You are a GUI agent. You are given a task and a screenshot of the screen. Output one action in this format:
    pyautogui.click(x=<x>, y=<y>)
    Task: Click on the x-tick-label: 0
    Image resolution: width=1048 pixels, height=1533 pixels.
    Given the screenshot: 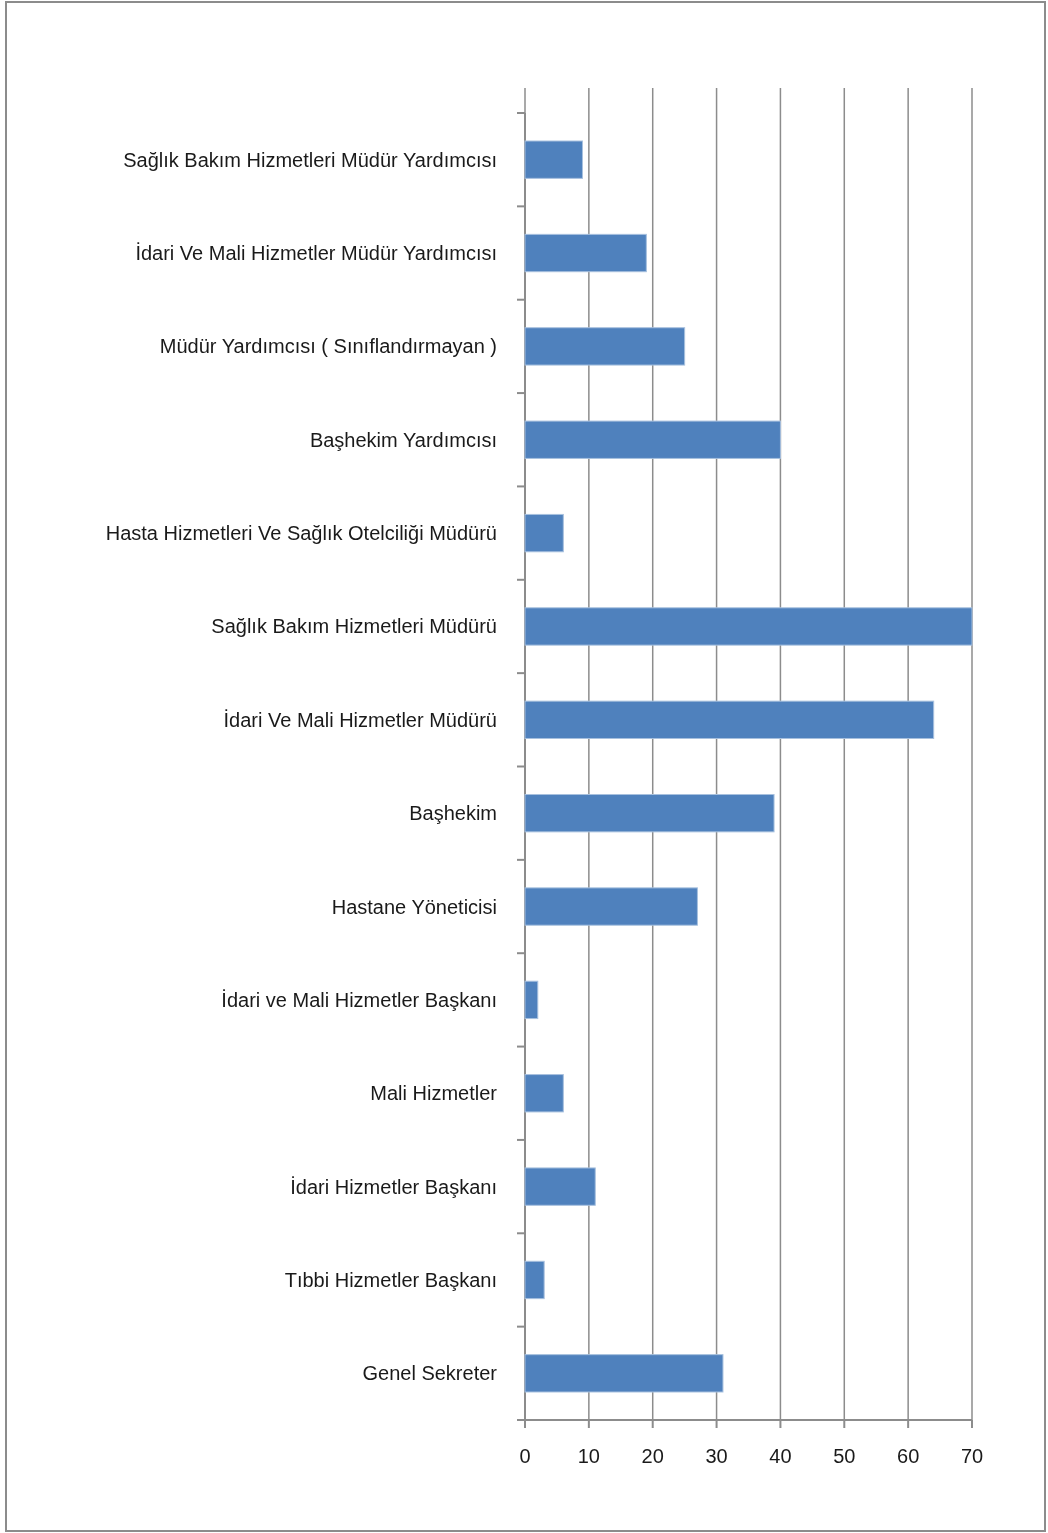 What is the action you would take?
    pyautogui.click(x=525, y=1456)
    